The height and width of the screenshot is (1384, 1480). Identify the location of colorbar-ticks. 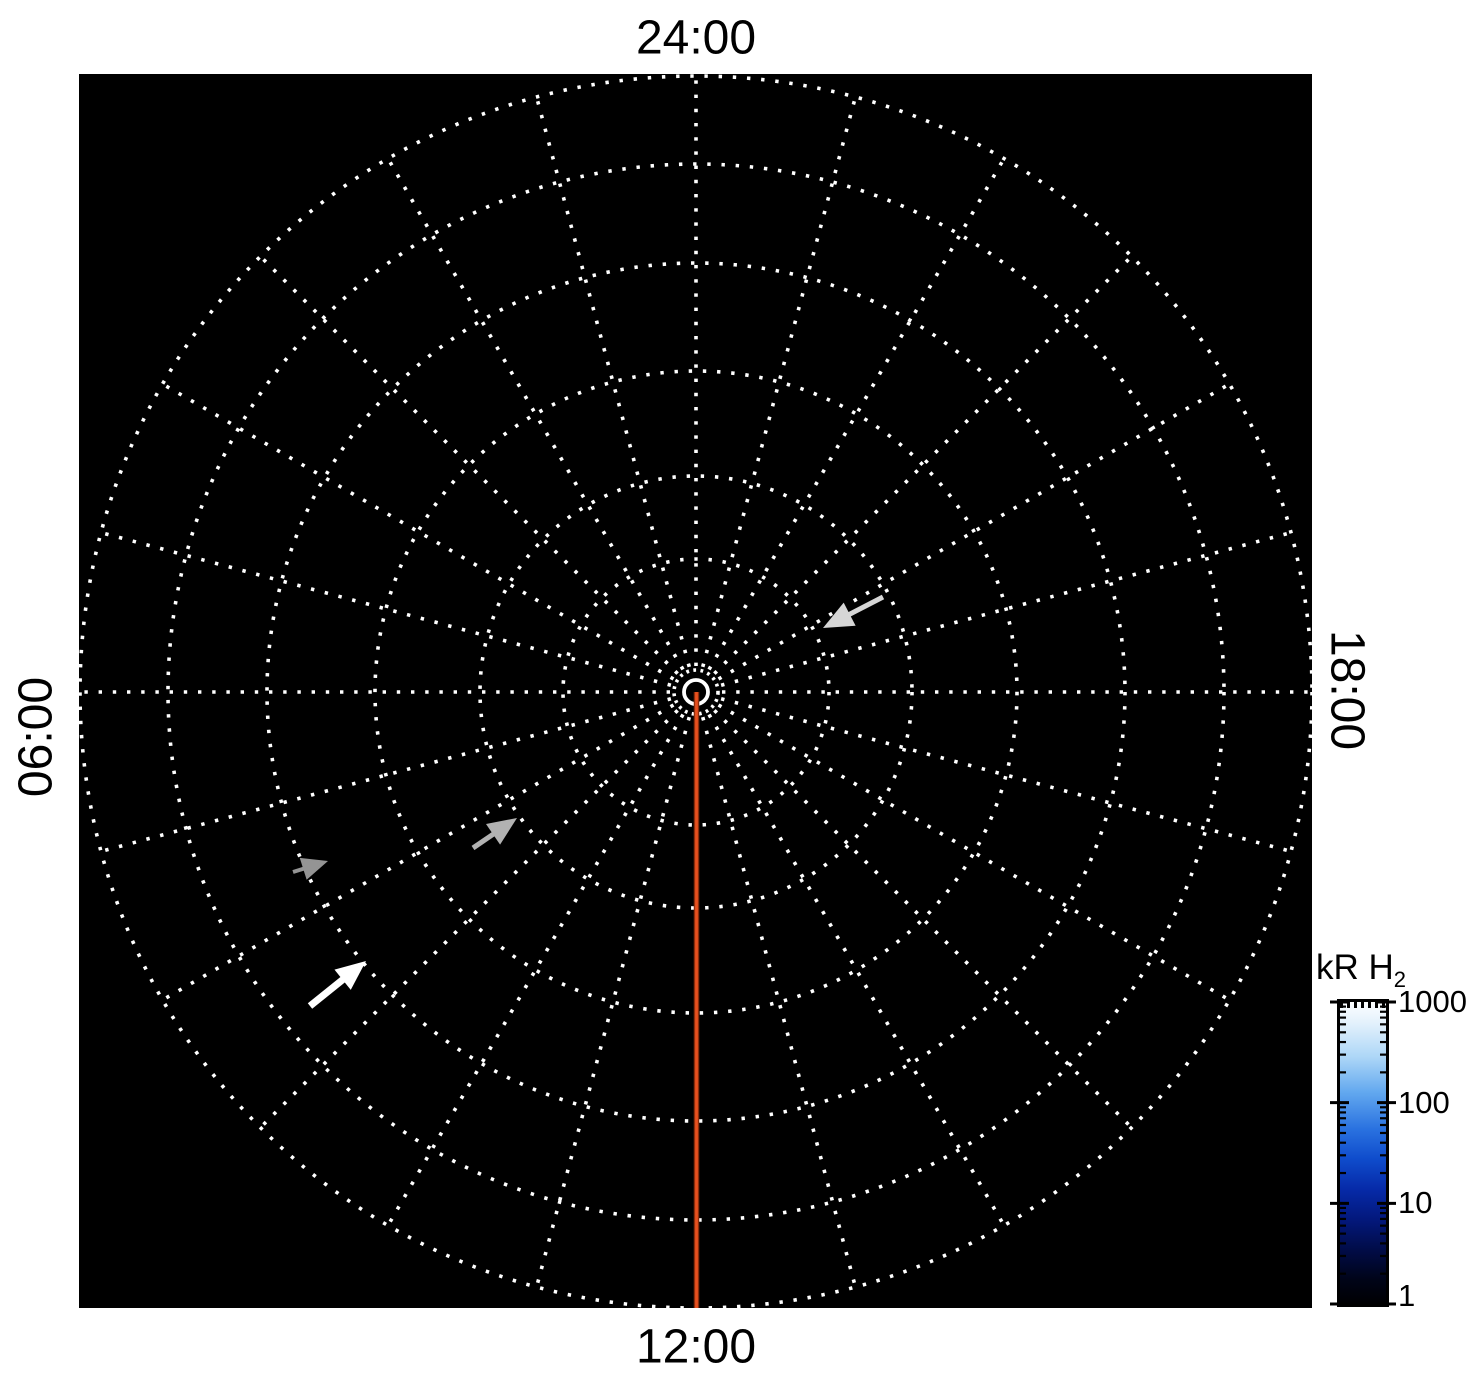
(1363, 1153).